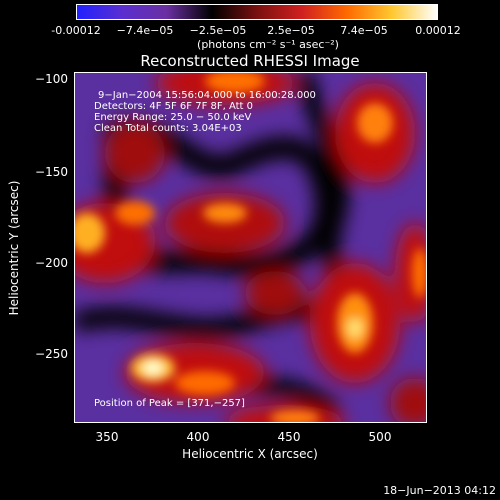 The image size is (500, 500). I want to click on y-tick-label: −150, so click(51, 172).